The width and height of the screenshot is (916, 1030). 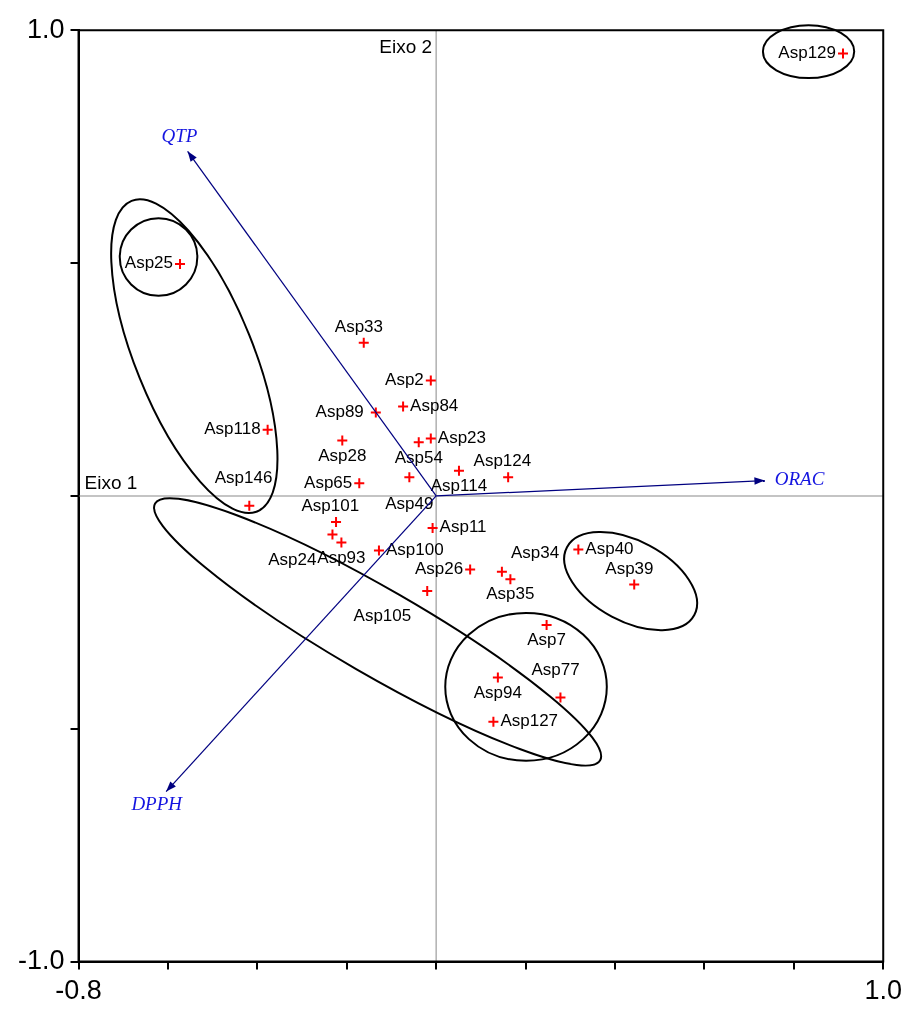 I want to click on x-tick-label: -0.8, so click(x=78, y=990).